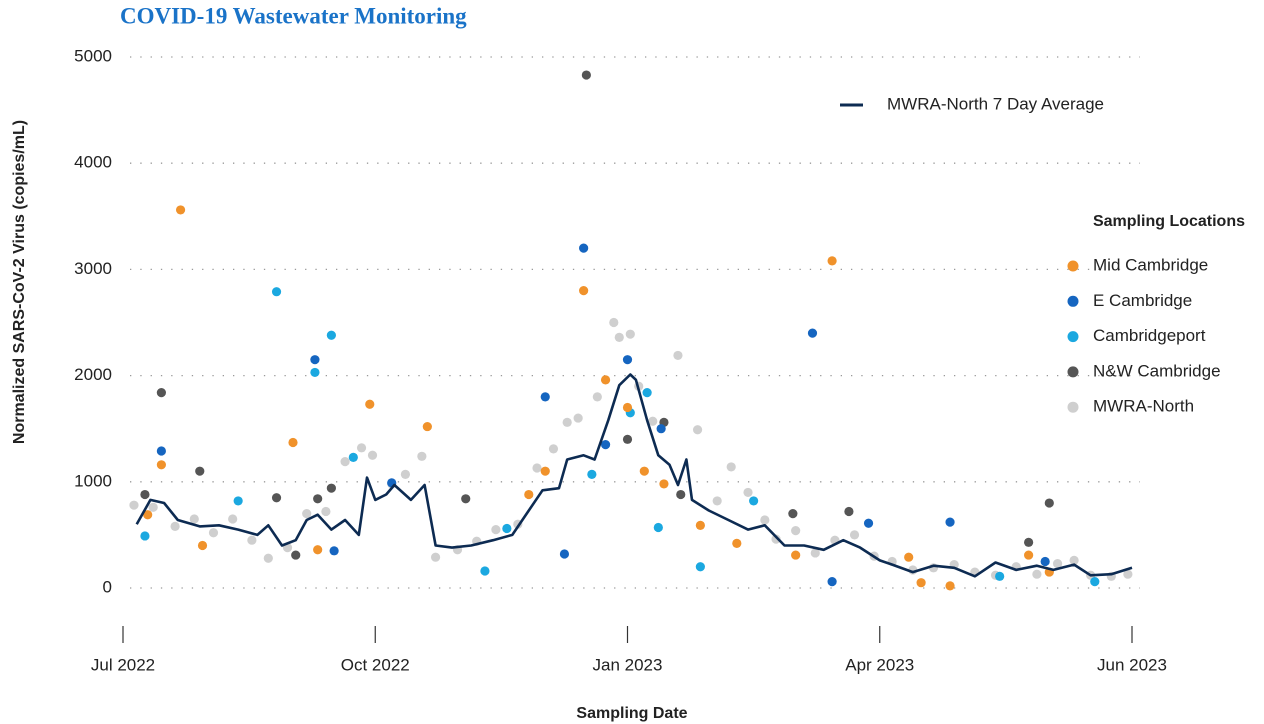 Image resolution: width=1264 pixels, height=724 pixels. What do you see at coordinates (1149, 335) in the screenshot?
I see `legend-label: Cambridgeport` at bounding box center [1149, 335].